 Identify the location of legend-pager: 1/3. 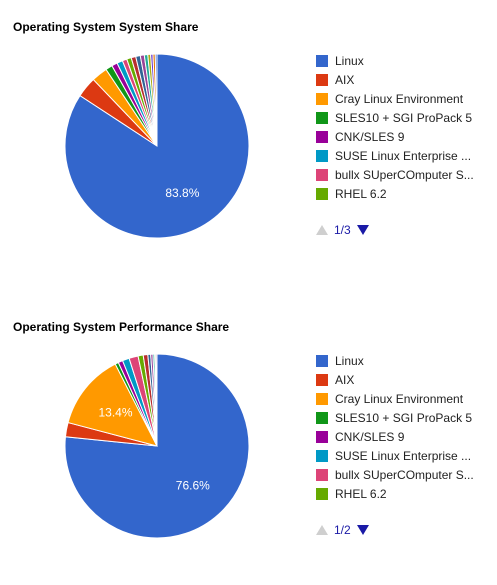
(342, 230).